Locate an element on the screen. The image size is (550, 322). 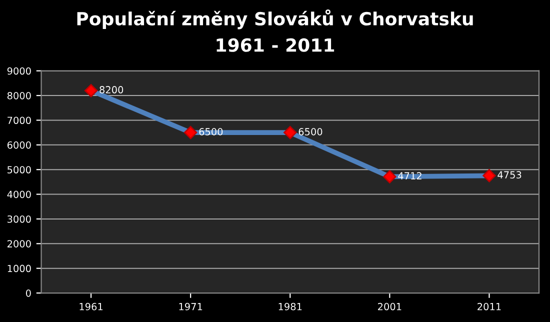
x-tick-label: 1981 is located at coordinates (290, 306).